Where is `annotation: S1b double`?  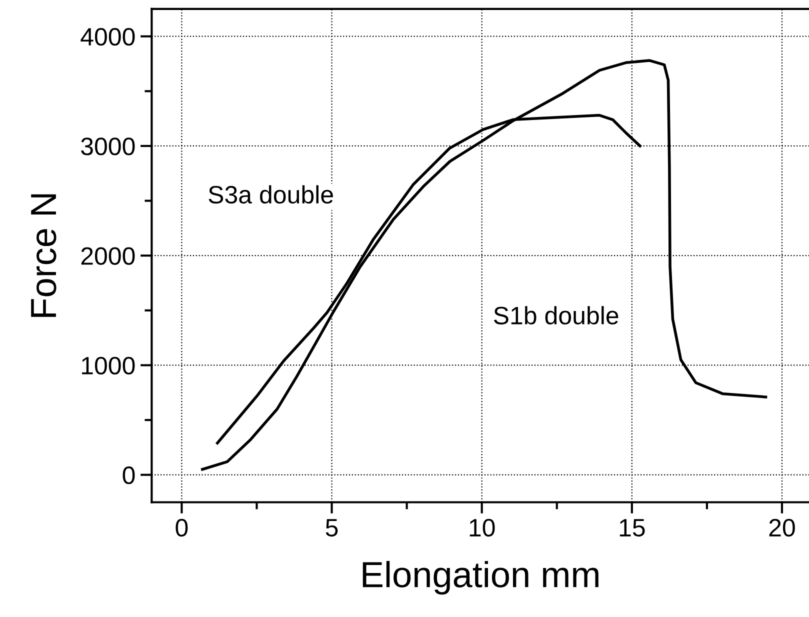 annotation: S1b double is located at coordinates (556, 315).